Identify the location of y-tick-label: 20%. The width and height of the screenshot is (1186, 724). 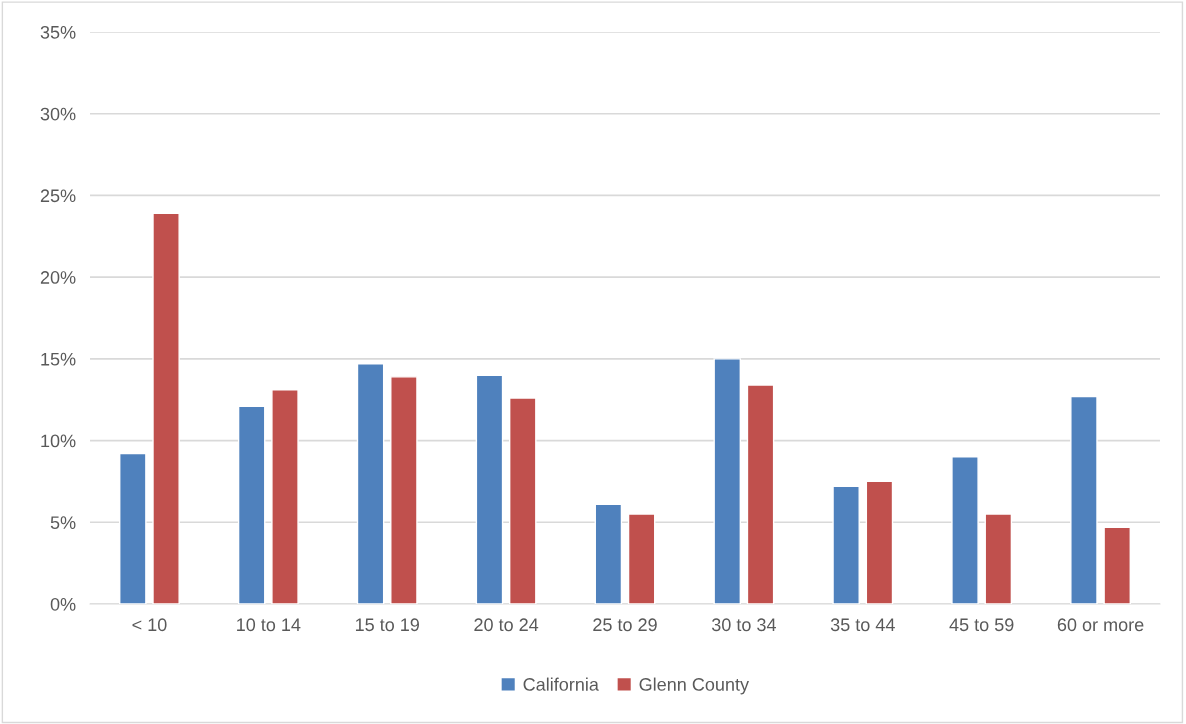
(58, 277).